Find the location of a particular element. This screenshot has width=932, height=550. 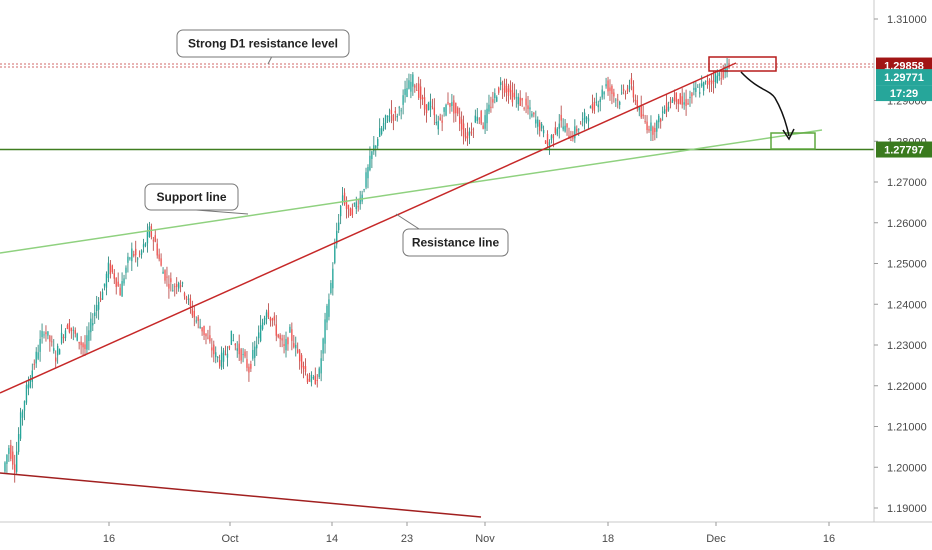

projection-arrow is located at coordinates (765, 104).